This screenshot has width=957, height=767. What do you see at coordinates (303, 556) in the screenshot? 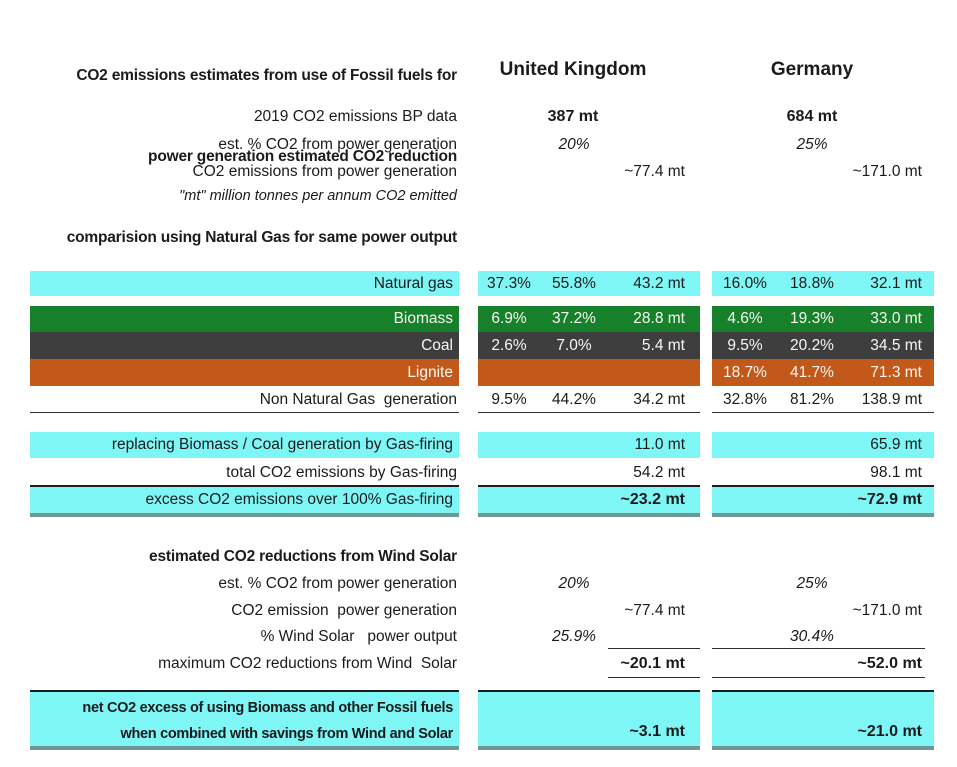
I see `wind-solar-heading: estimated CO2 reductions from Wind Solar` at bounding box center [303, 556].